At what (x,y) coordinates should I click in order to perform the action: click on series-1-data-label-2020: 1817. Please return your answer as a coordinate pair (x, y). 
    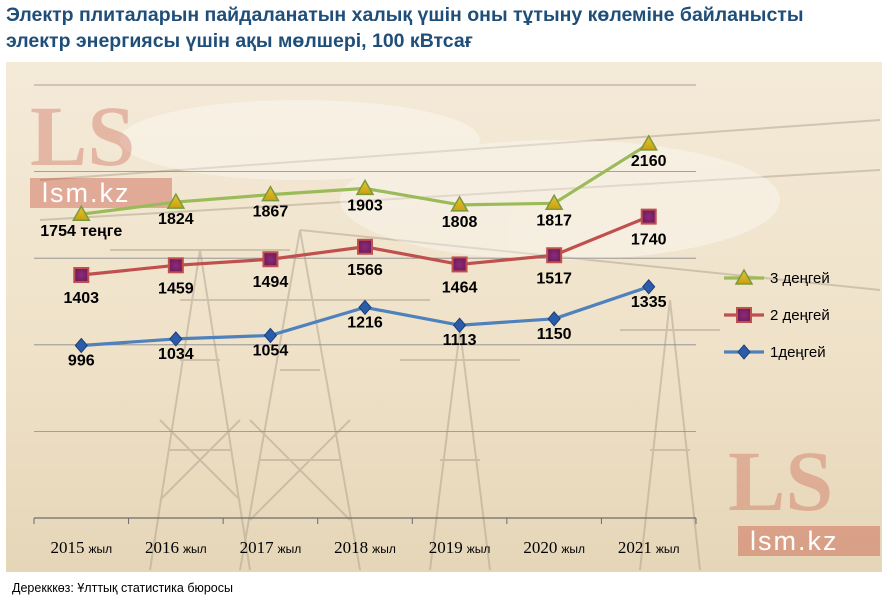
    Looking at the image, I should click on (554, 220).